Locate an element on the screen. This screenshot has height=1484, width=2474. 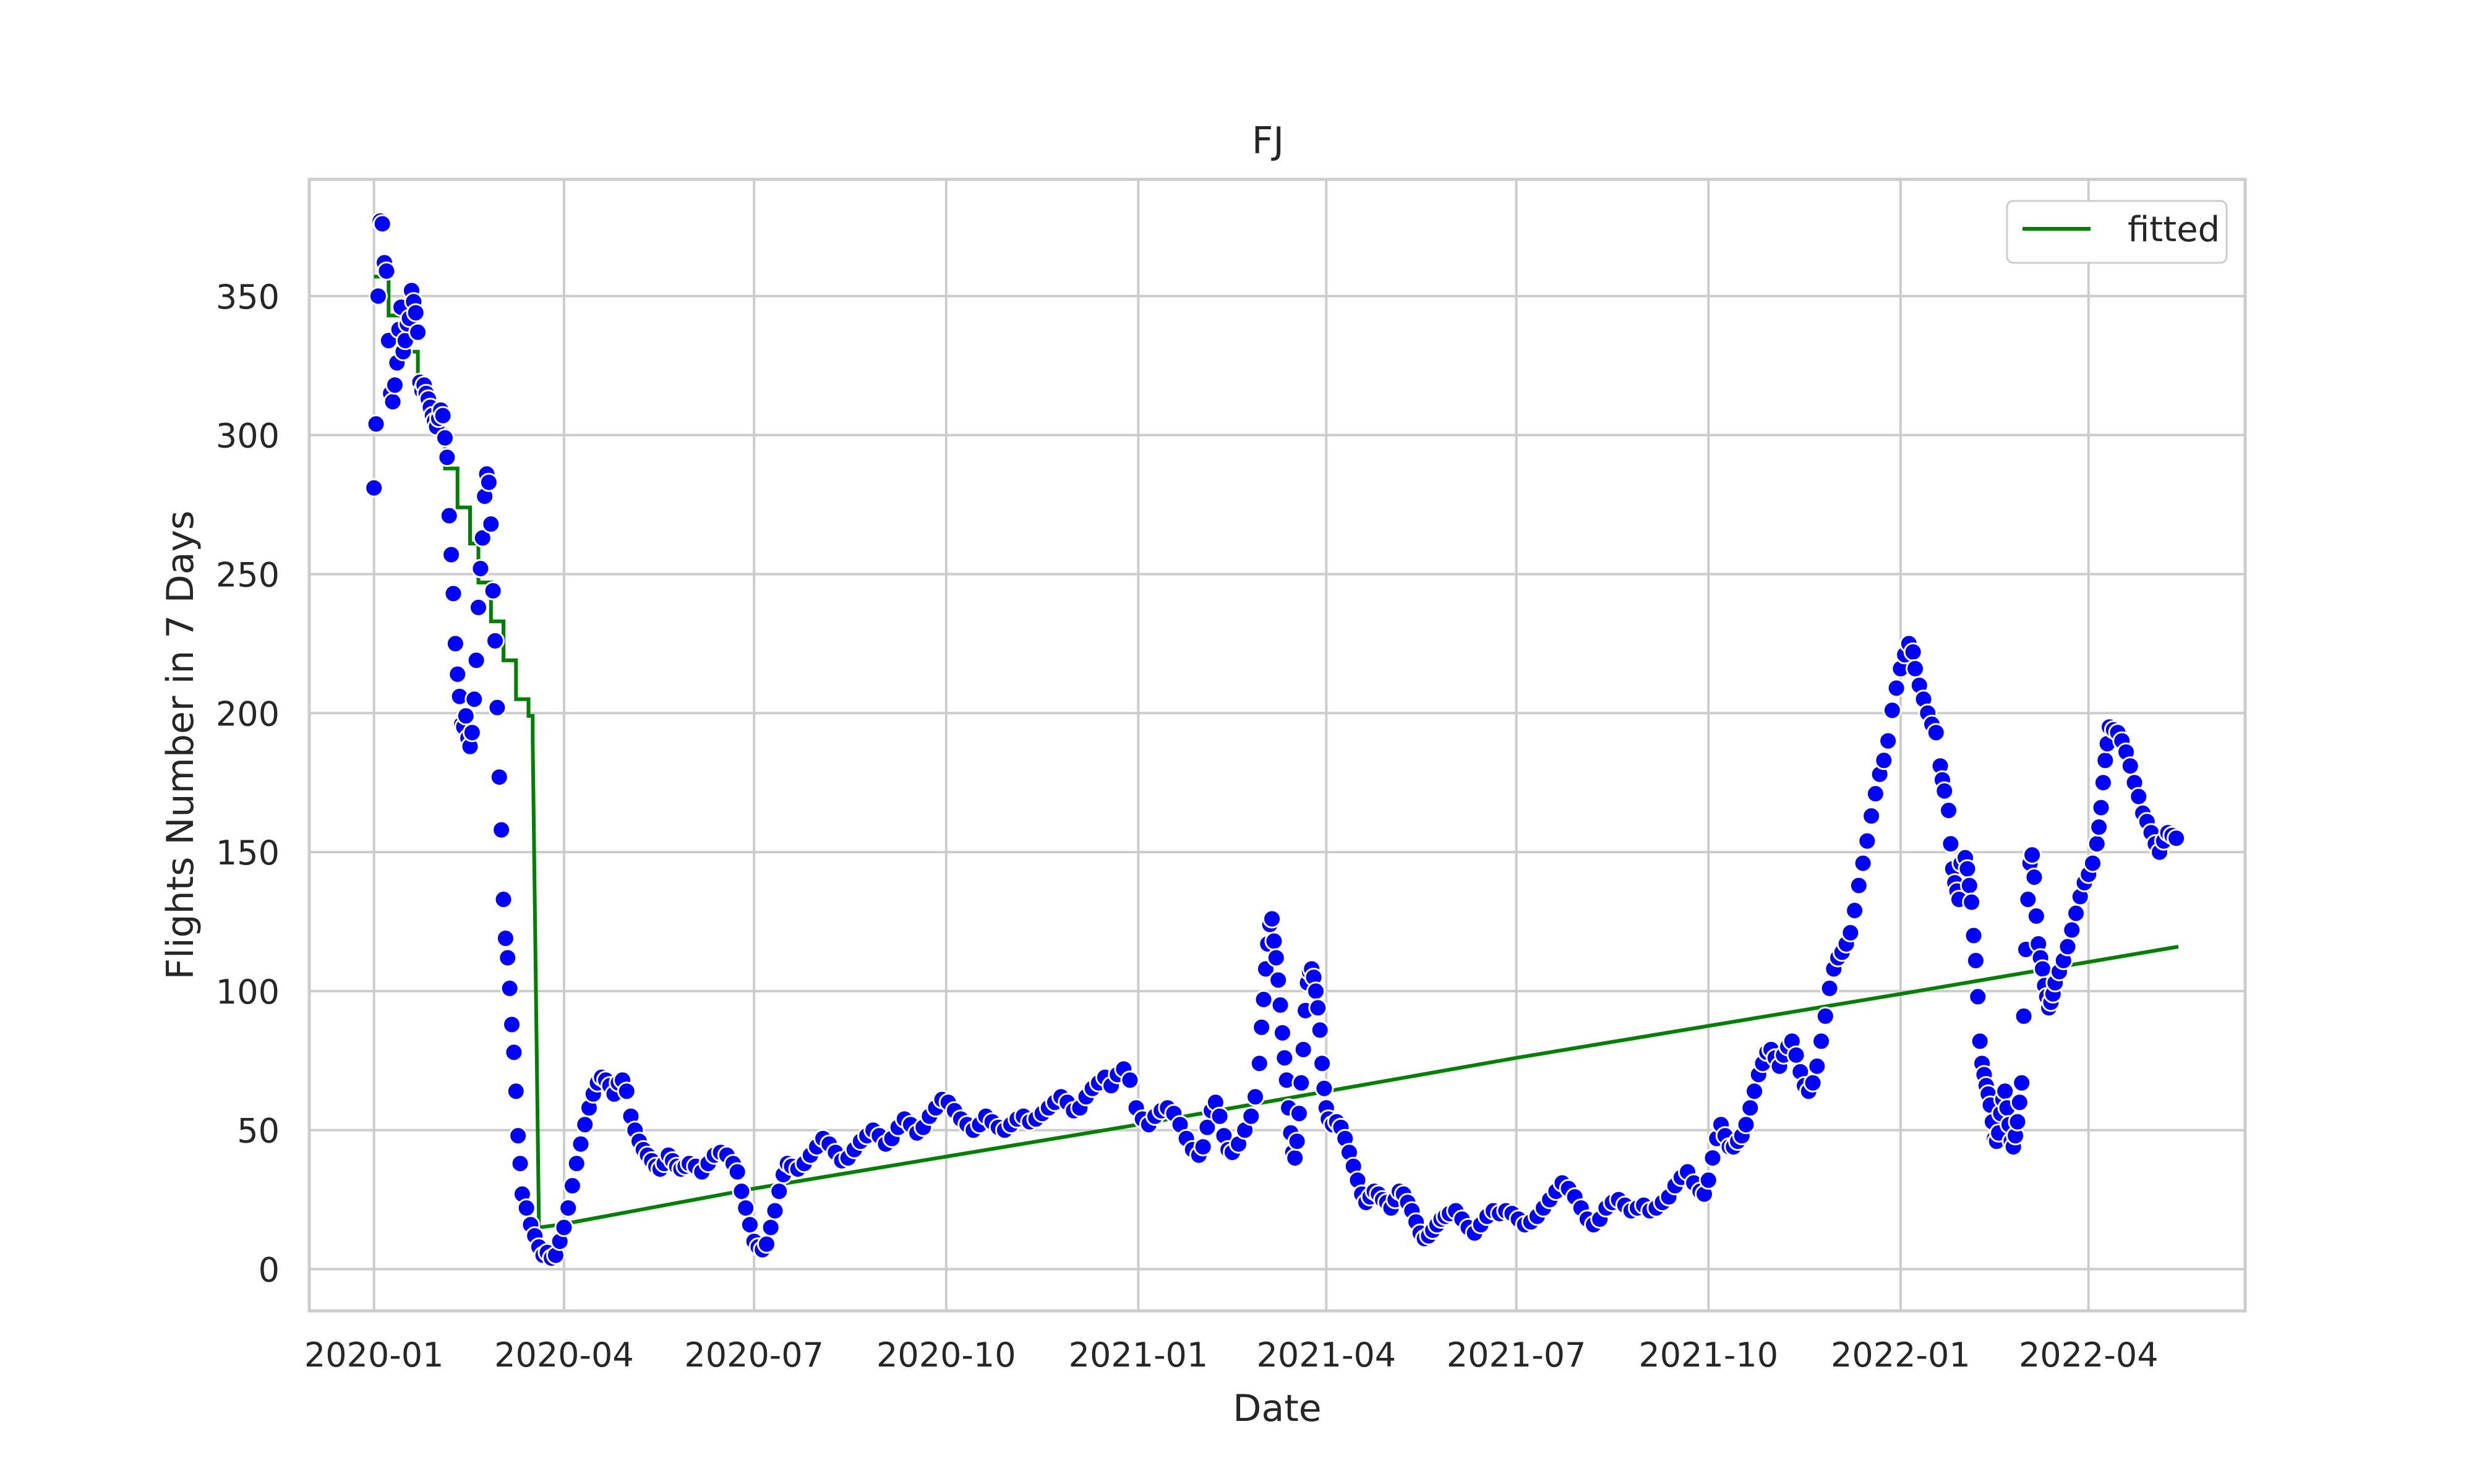
y-tick-labels: 0 50 100 150 200 250 300 350 is located at coordinates (248, 784).